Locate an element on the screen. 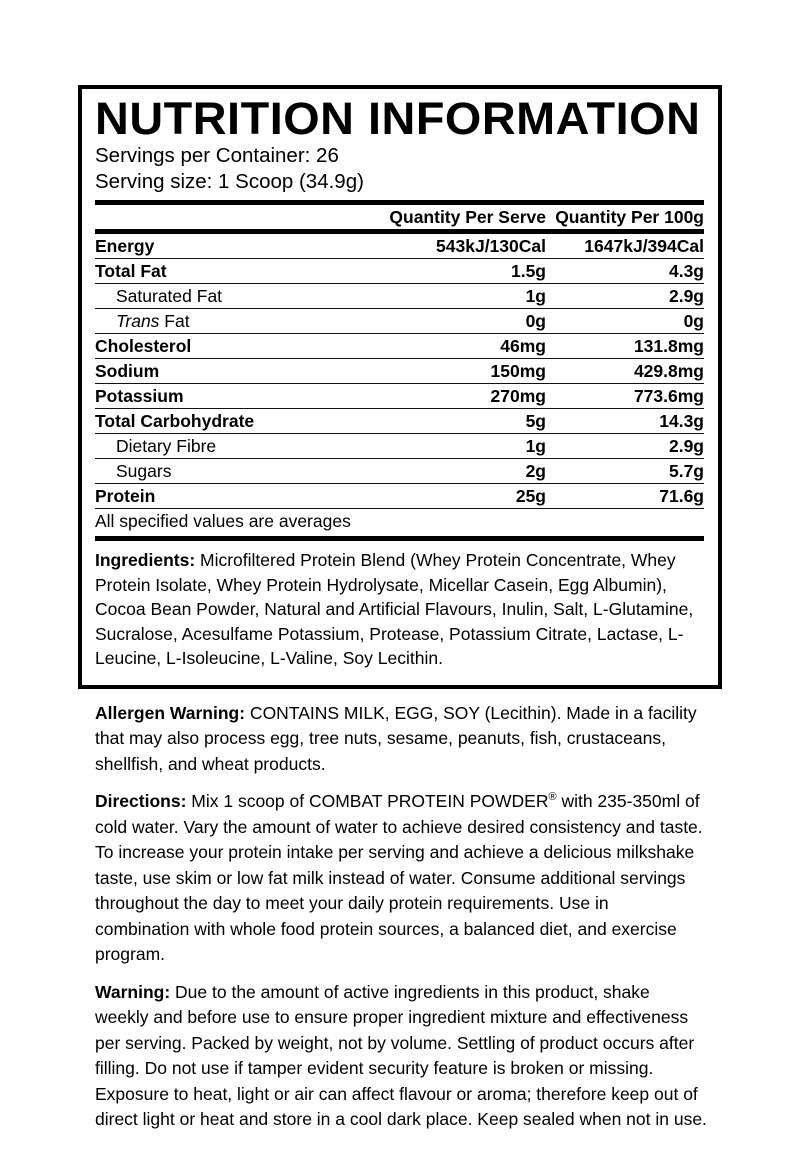  nutrient-label: Potassium is located at coordinates (235, 396).